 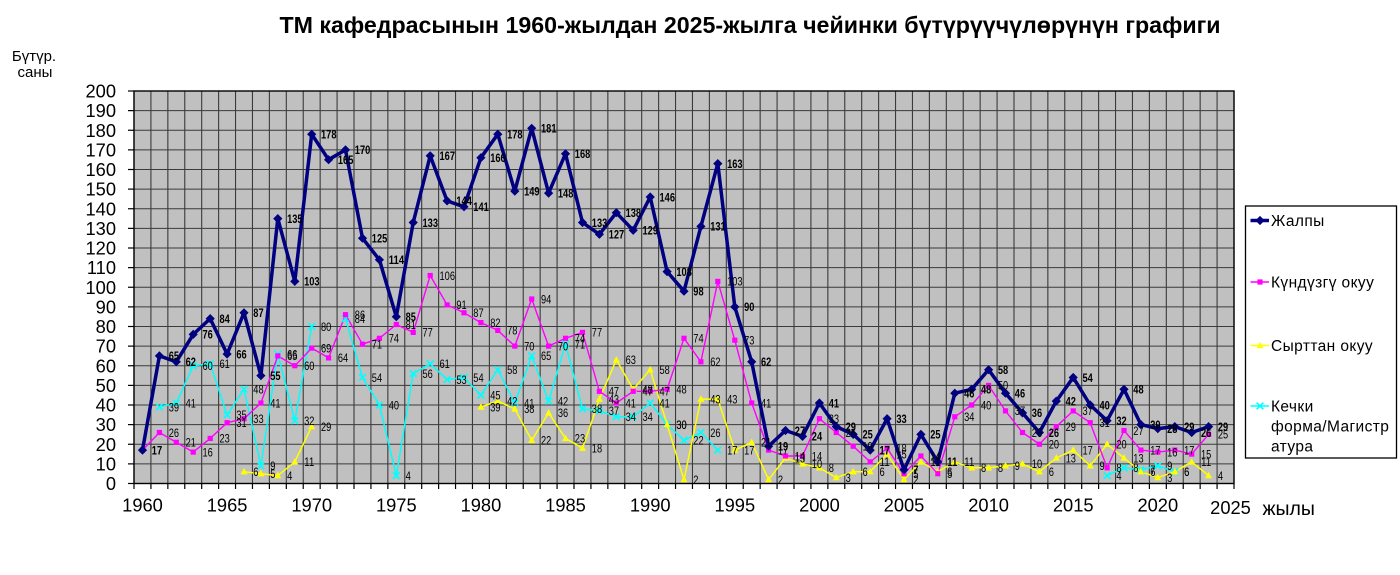 I want to click on svg-text: 27, so click(x=800, y=431).